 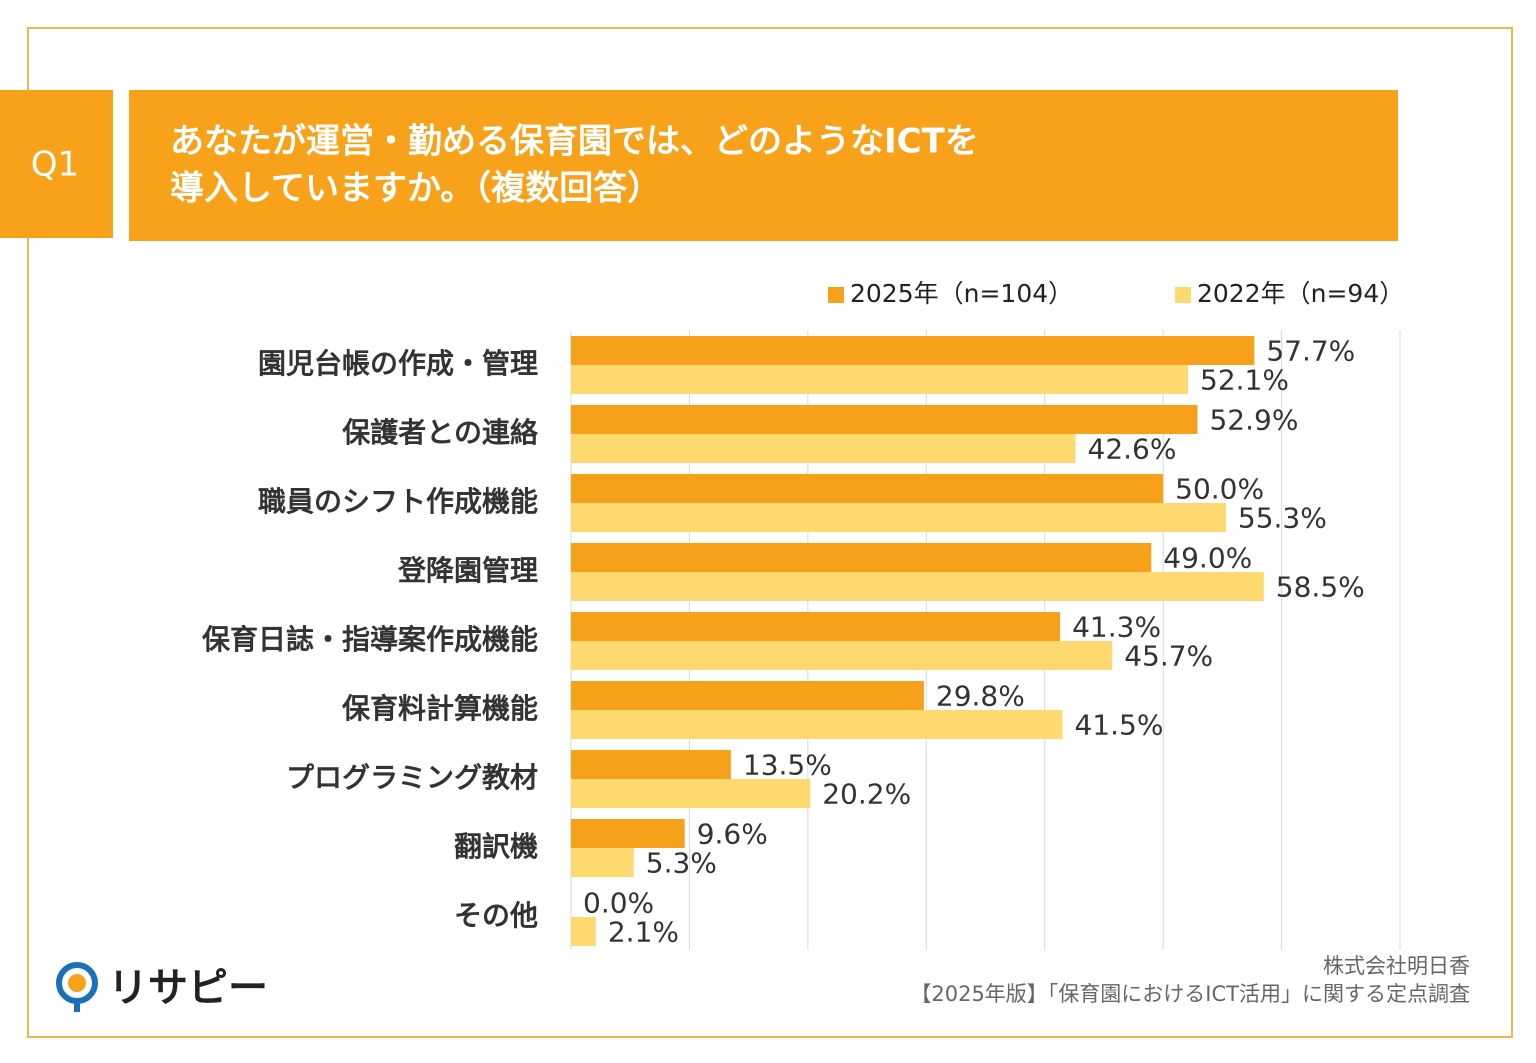 I want to click on data-label: 50.0%, so click(x=1219, y=489).